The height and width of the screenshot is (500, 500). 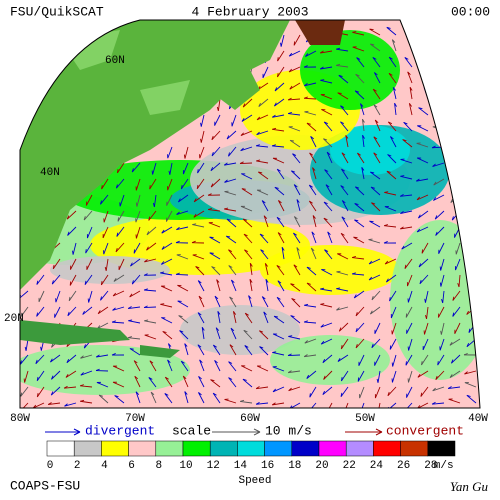 What do you see at coordinates (57, 11) in the screenshot?
I see `header-left: FSU/QuikSCAT` at bounding box center [57, 11].